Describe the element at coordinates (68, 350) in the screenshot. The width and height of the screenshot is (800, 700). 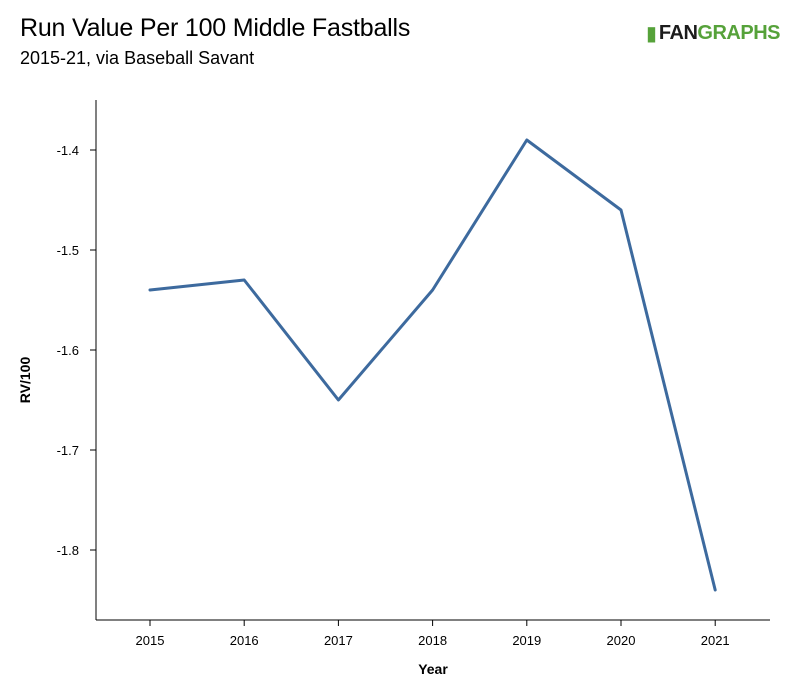
I see `y-tick-label: -1.6` at that location.